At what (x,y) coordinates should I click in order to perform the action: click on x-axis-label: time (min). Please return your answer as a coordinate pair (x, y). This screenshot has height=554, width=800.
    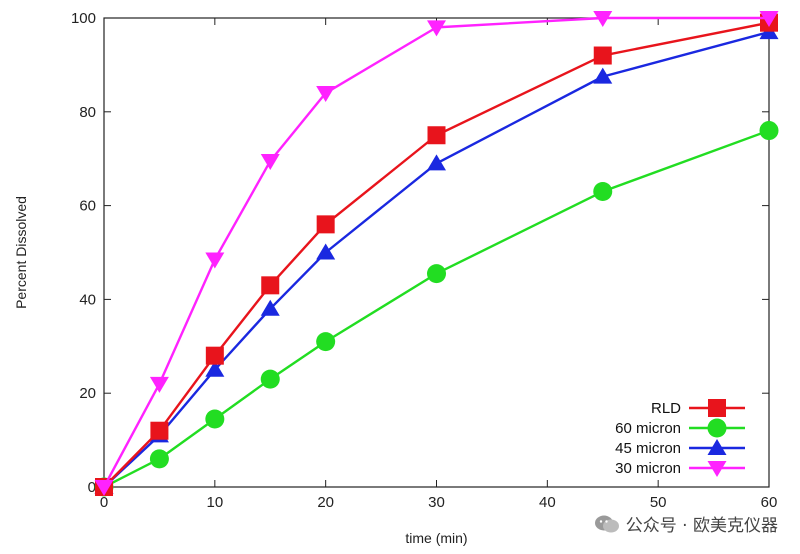
    Looking at the image, I should click on (436, 538).